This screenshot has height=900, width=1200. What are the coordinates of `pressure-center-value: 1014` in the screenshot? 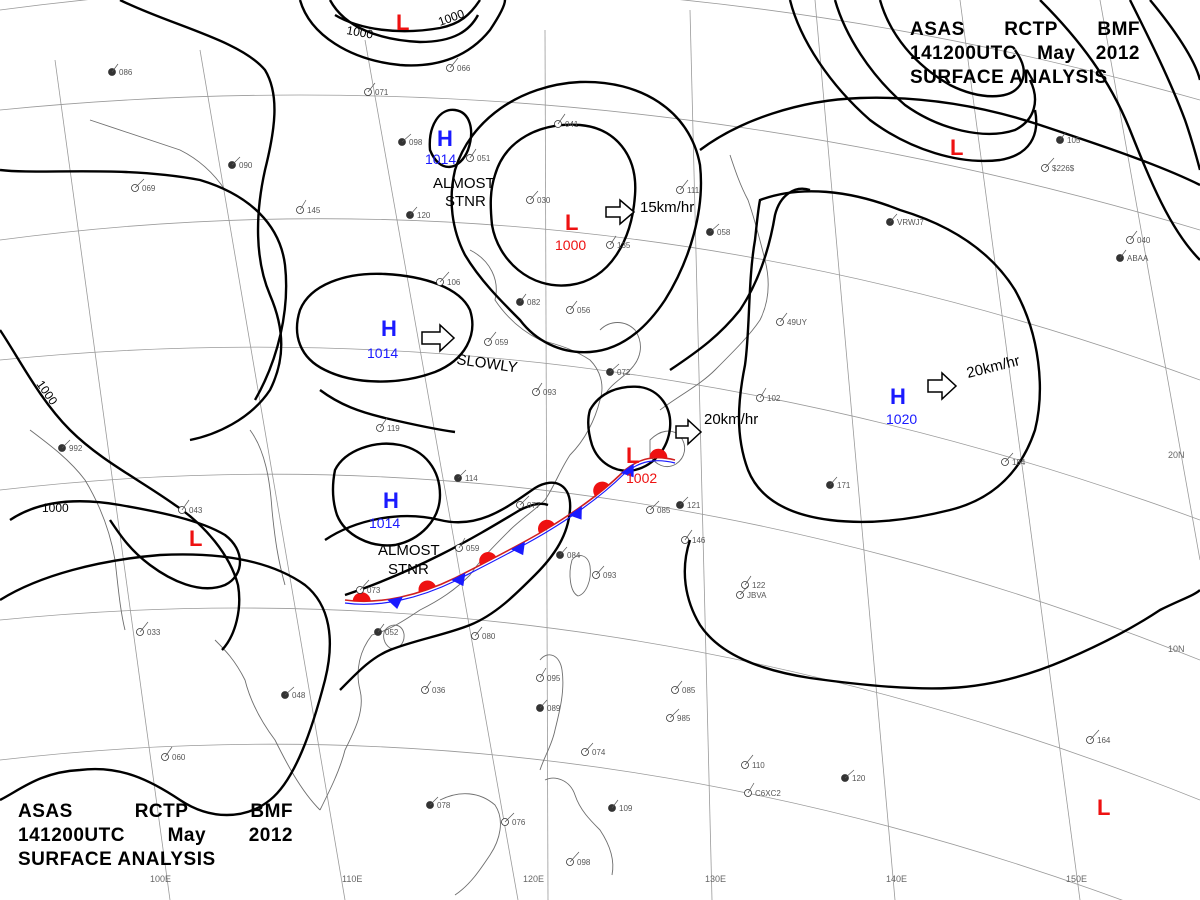 It's located at (382, 353).